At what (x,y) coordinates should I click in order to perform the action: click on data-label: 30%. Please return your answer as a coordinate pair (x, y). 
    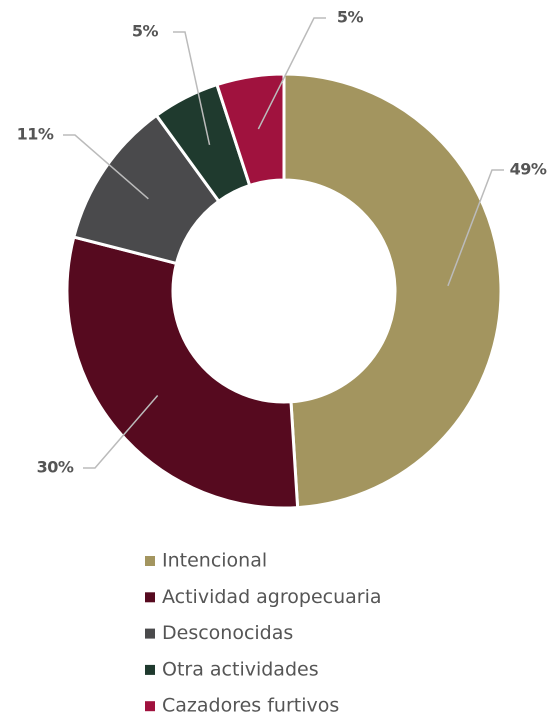
    Looking at the image, I should click on (55, 467).